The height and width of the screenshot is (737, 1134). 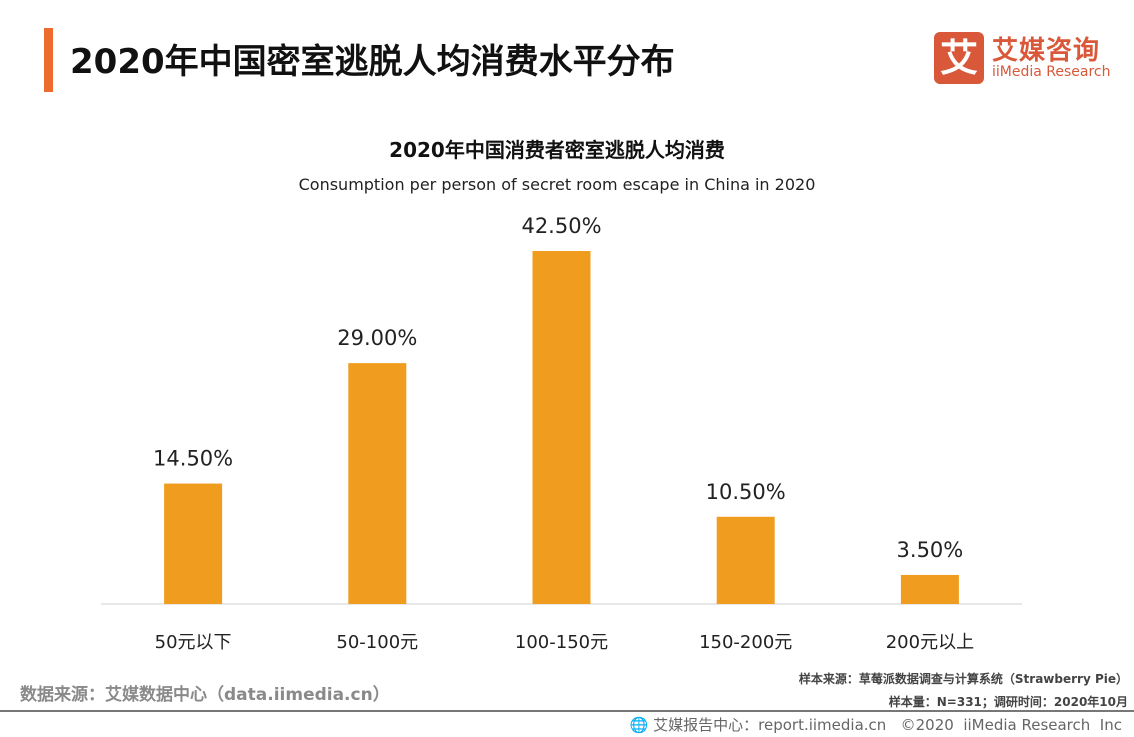 What do you see at coordinates (1051, 72) in the screenshot?
I see `logo-en: iiMedia Research` at bounding box center [1051, 72].